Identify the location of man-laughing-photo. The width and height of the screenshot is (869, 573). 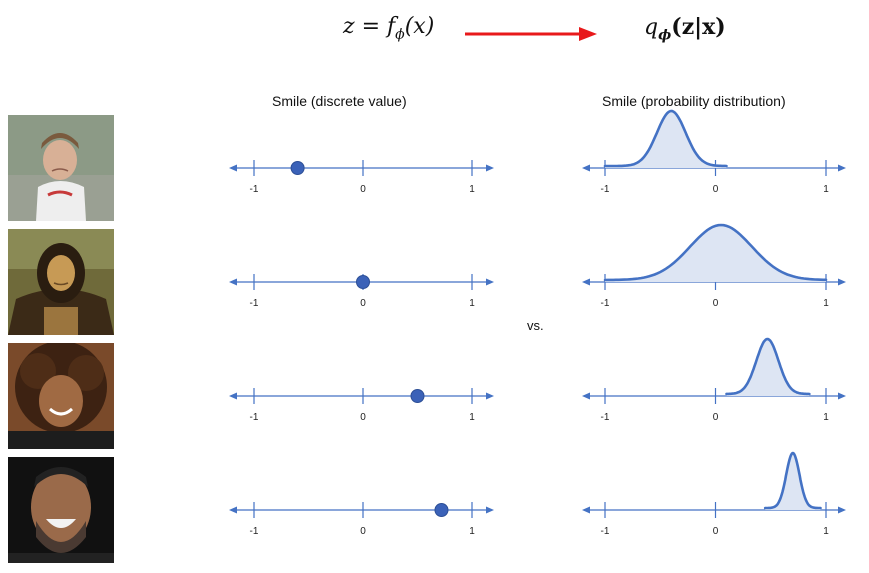
(61, 510).